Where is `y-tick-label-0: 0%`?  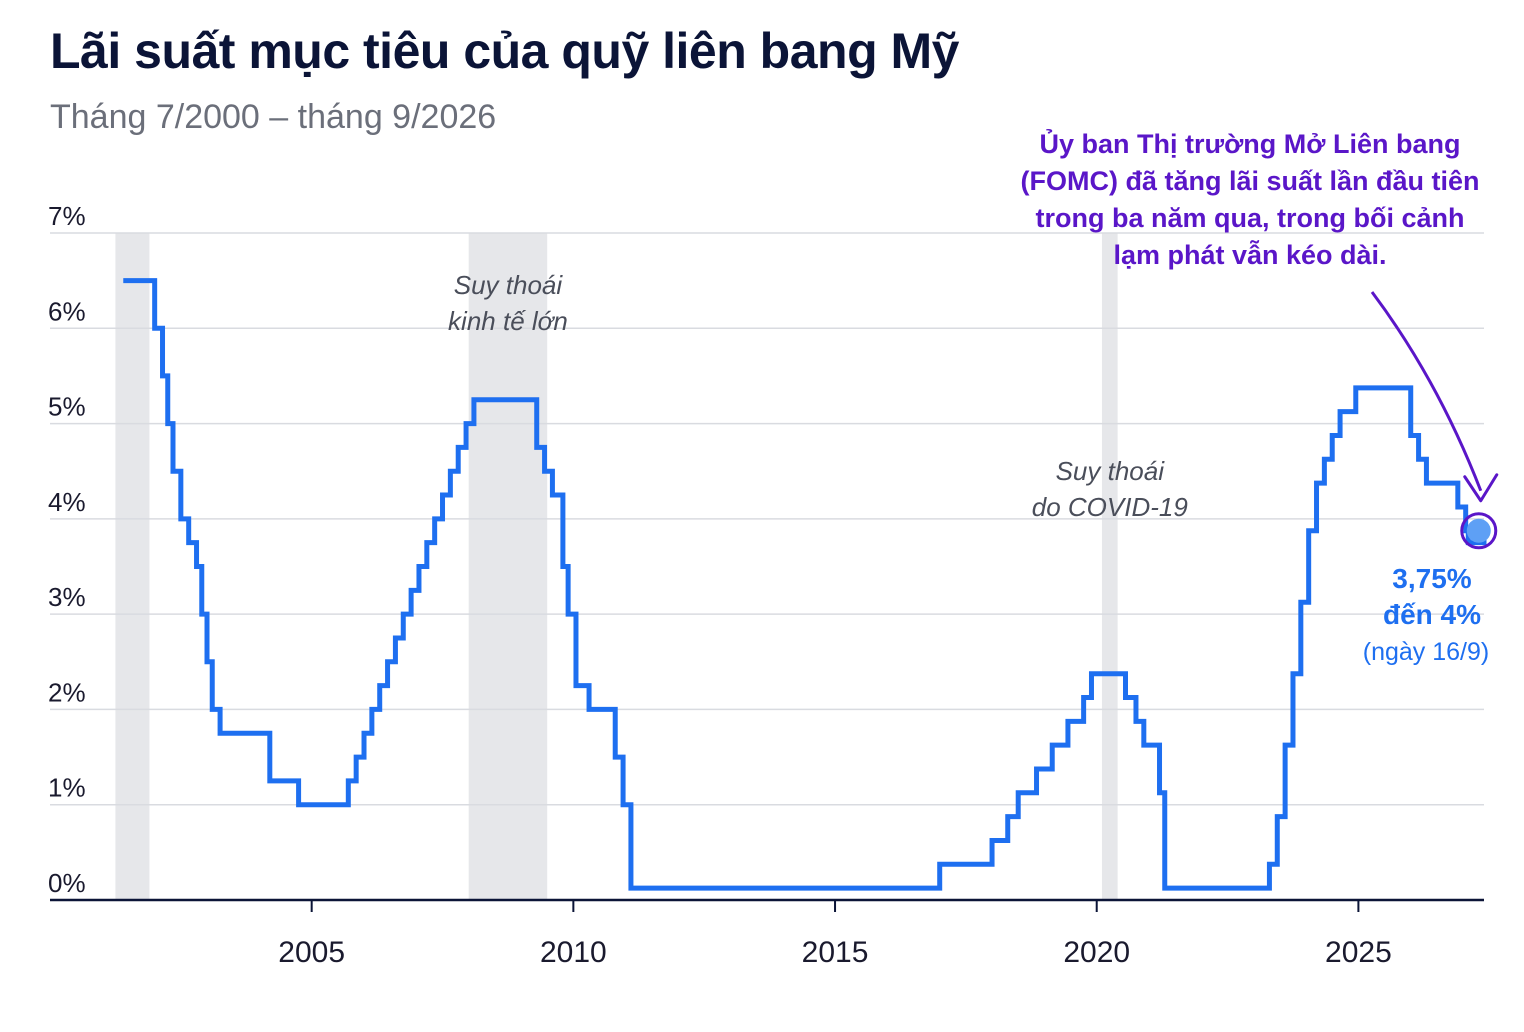 y-tick-label-0: 0% is located at coordinates (67, 883).